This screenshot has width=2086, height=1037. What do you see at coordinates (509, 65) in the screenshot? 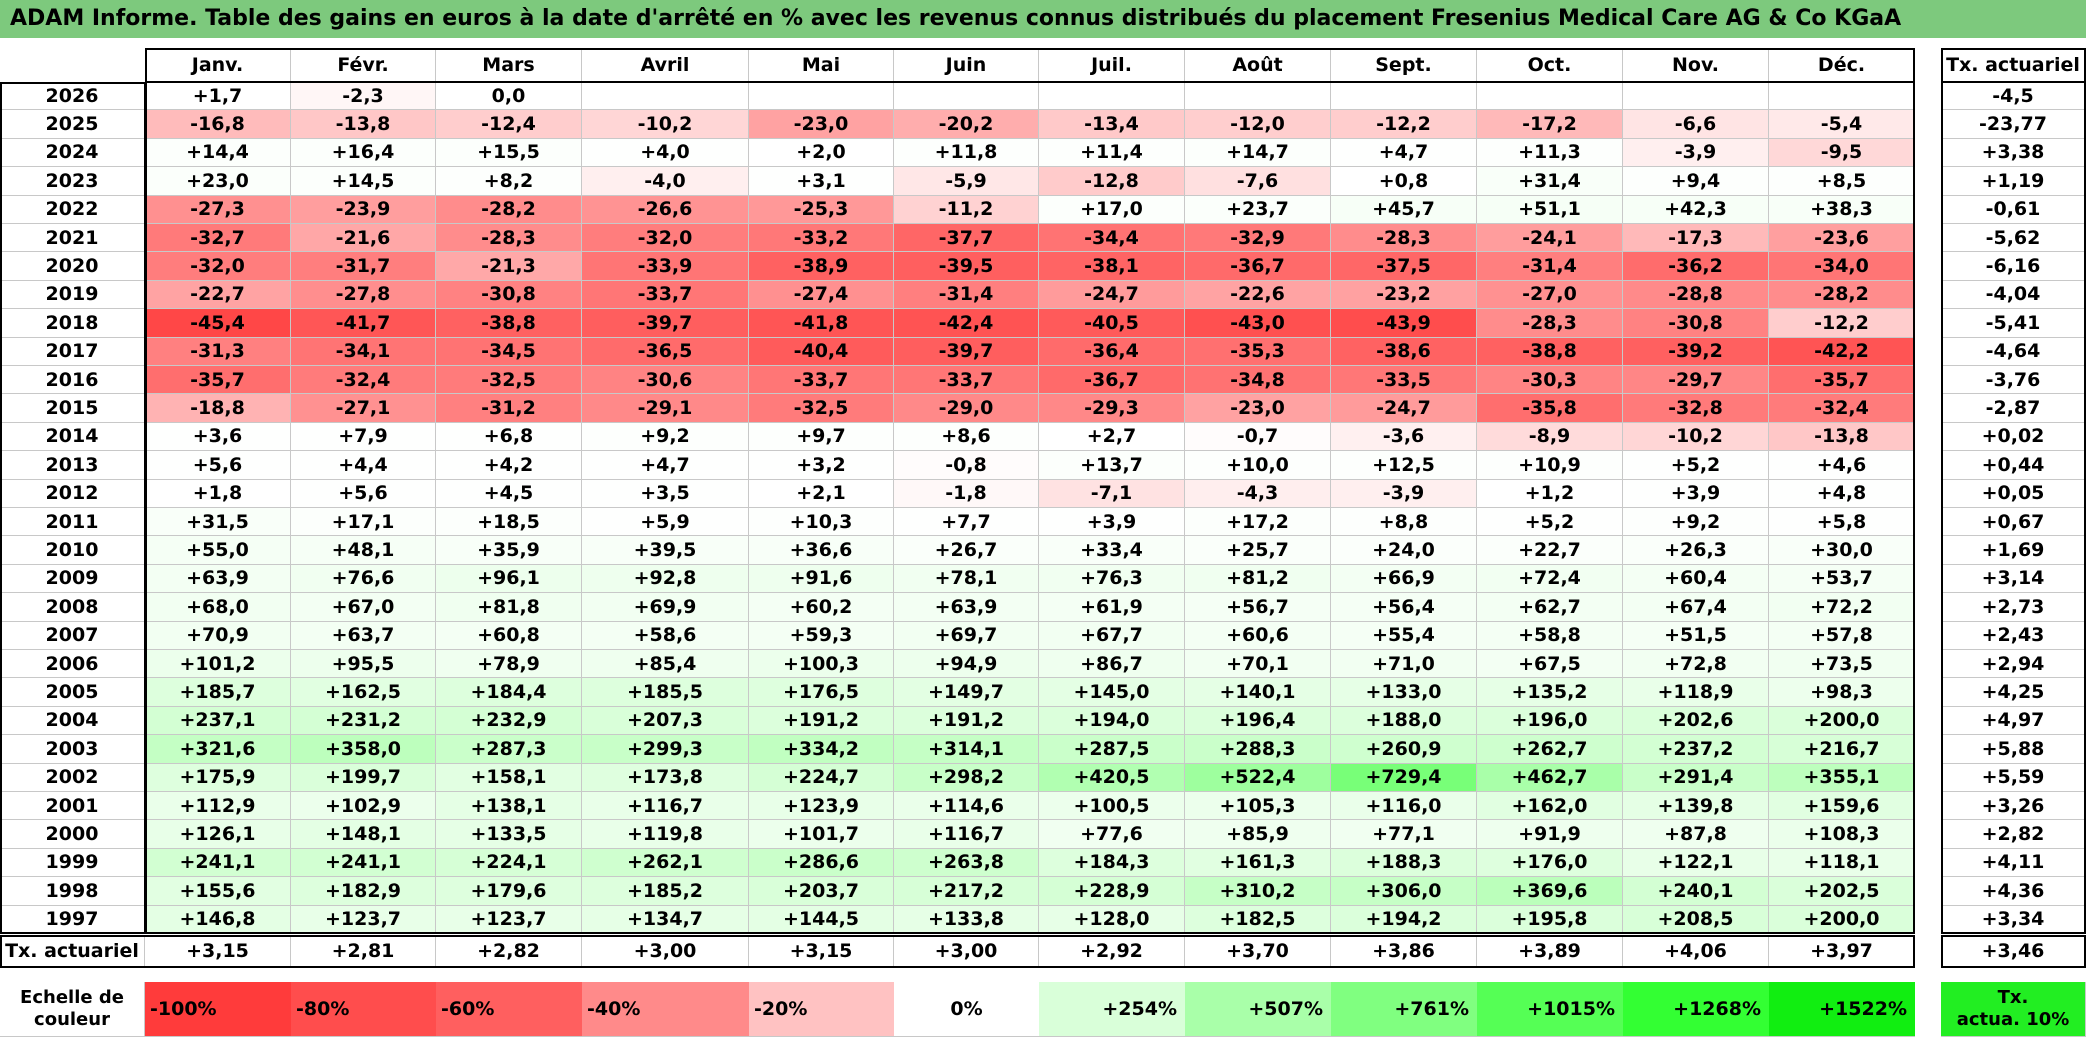
I see `column-header: Mars` at bounding box center [509, 65].